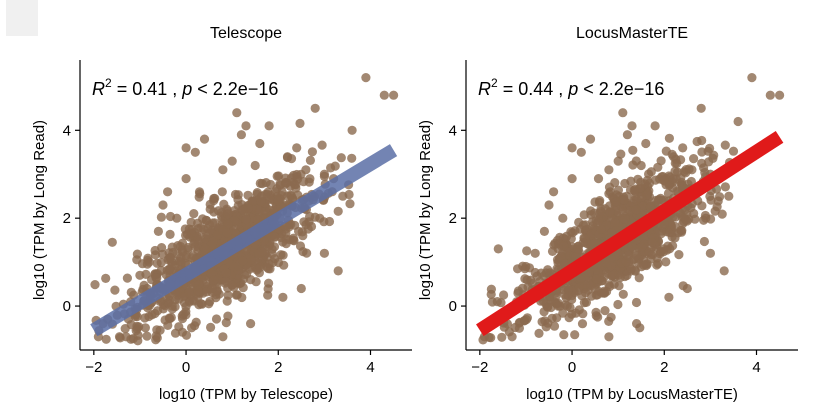  What do you see at coordinates (246, 394) in the screenshot?
I see `x-axis-label: log10 (TPM by Telescope)` at bounding box center [246, 394].